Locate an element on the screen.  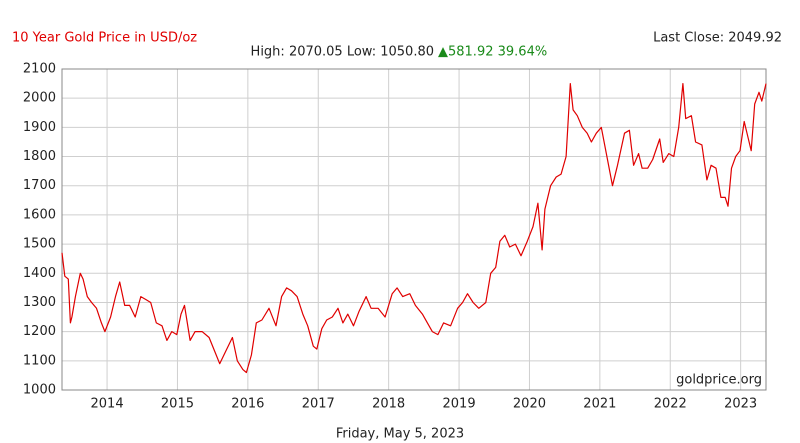
y-tick-label: 1000 is located at coordinates (39, 390).